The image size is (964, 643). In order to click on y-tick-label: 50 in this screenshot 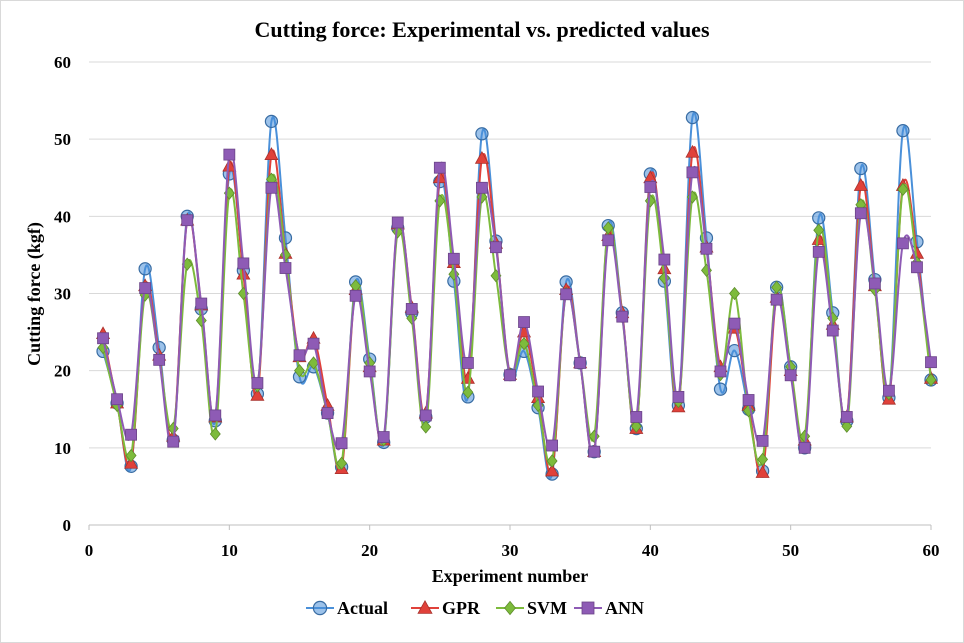, I will do `click(62, 139)`.